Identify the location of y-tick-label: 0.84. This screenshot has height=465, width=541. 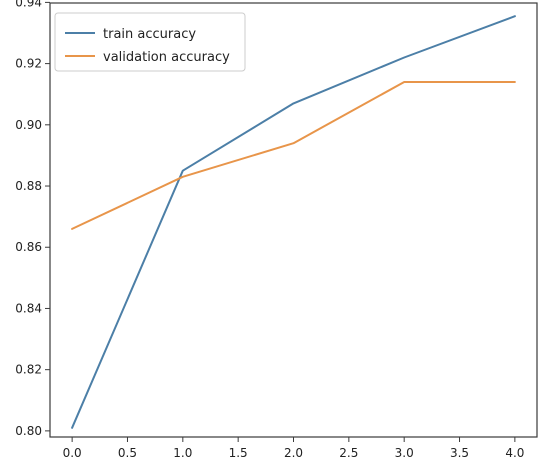
(28, 308).